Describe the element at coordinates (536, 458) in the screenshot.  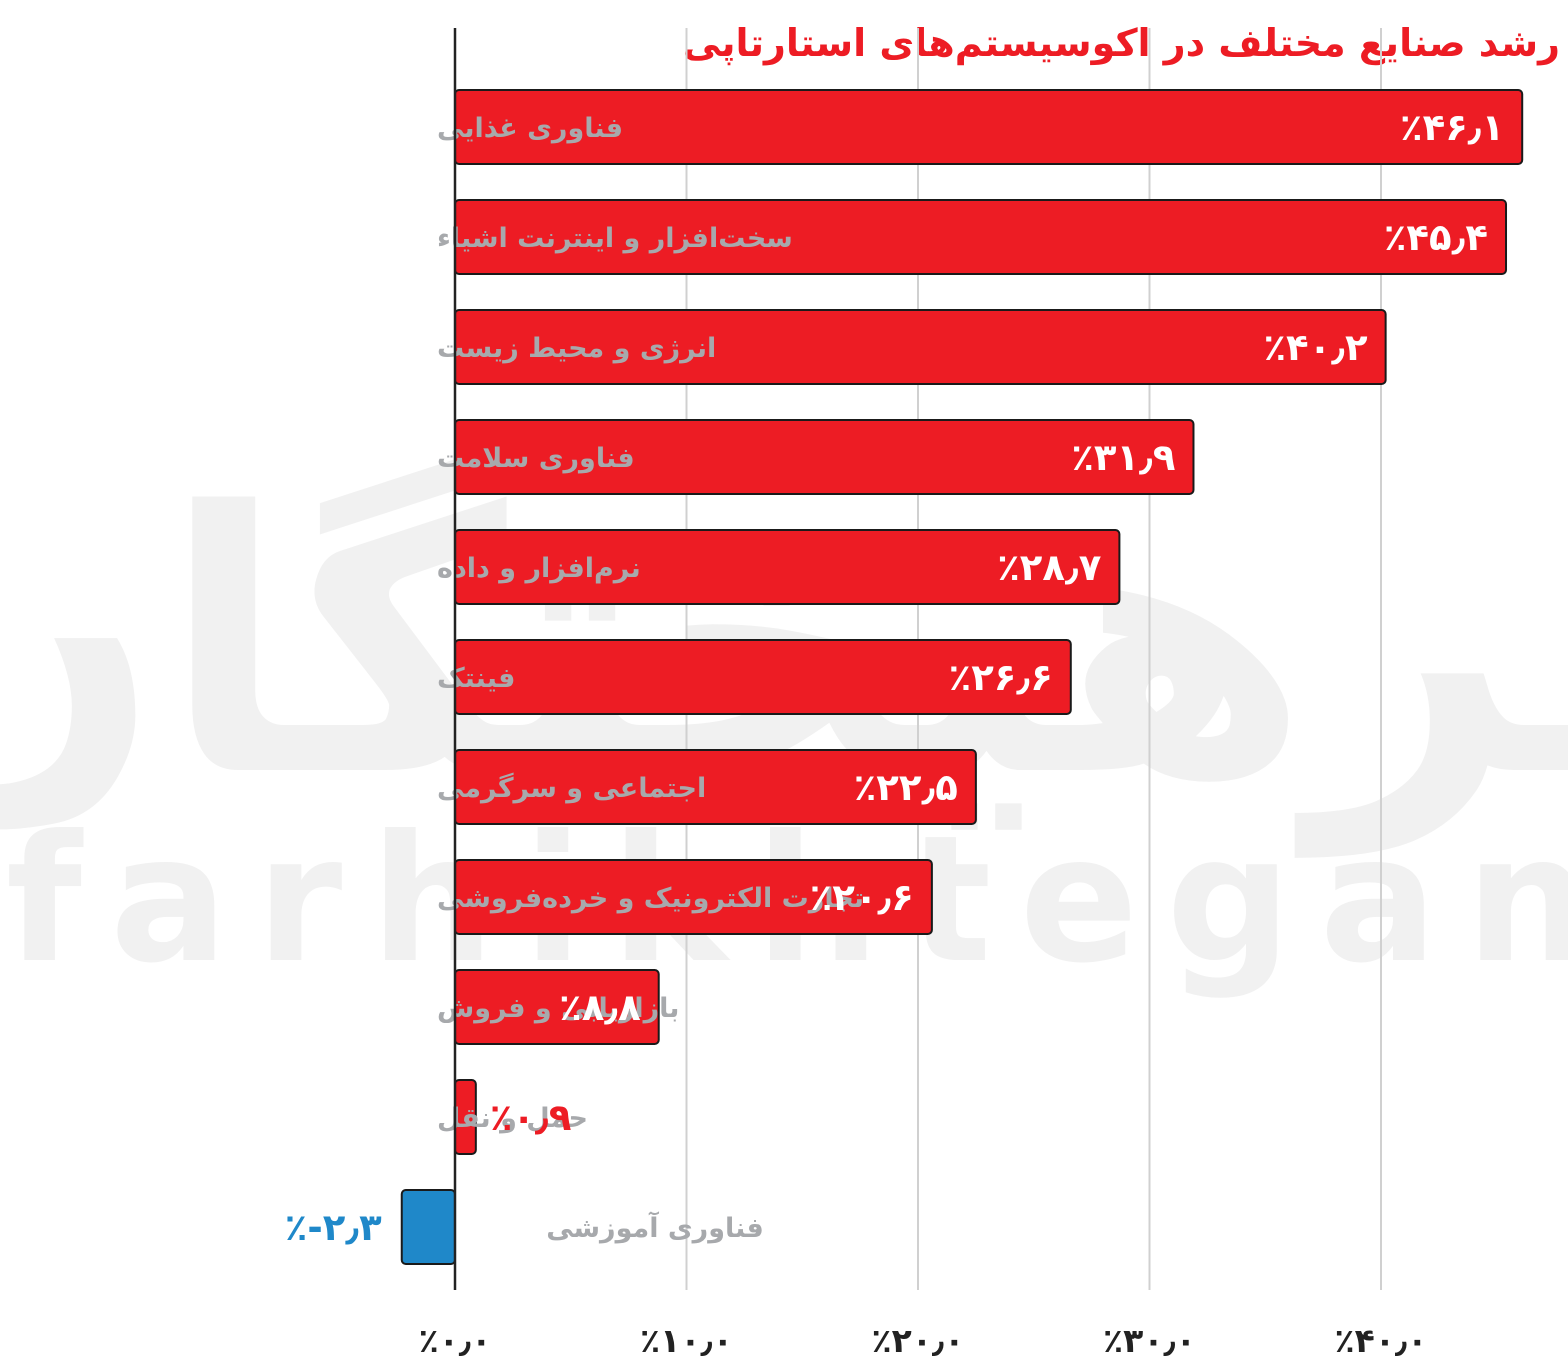
I see `category-label: فناوری سلامت` at that location.